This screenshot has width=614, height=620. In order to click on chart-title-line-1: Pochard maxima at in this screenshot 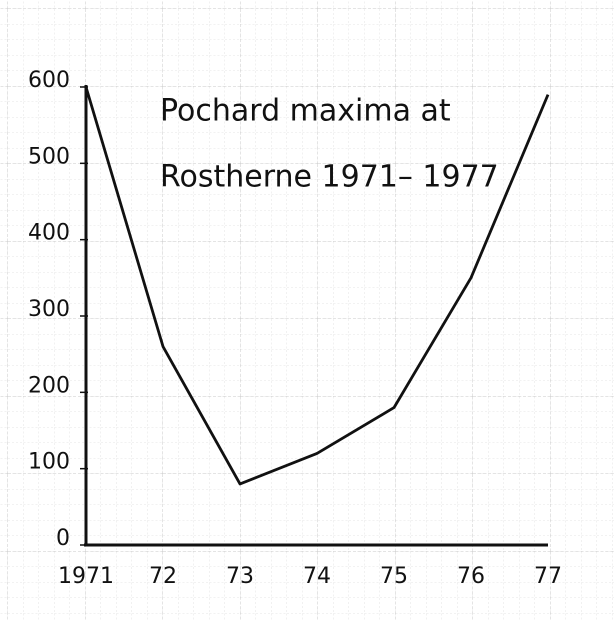, I will do `click(305, 111)`.